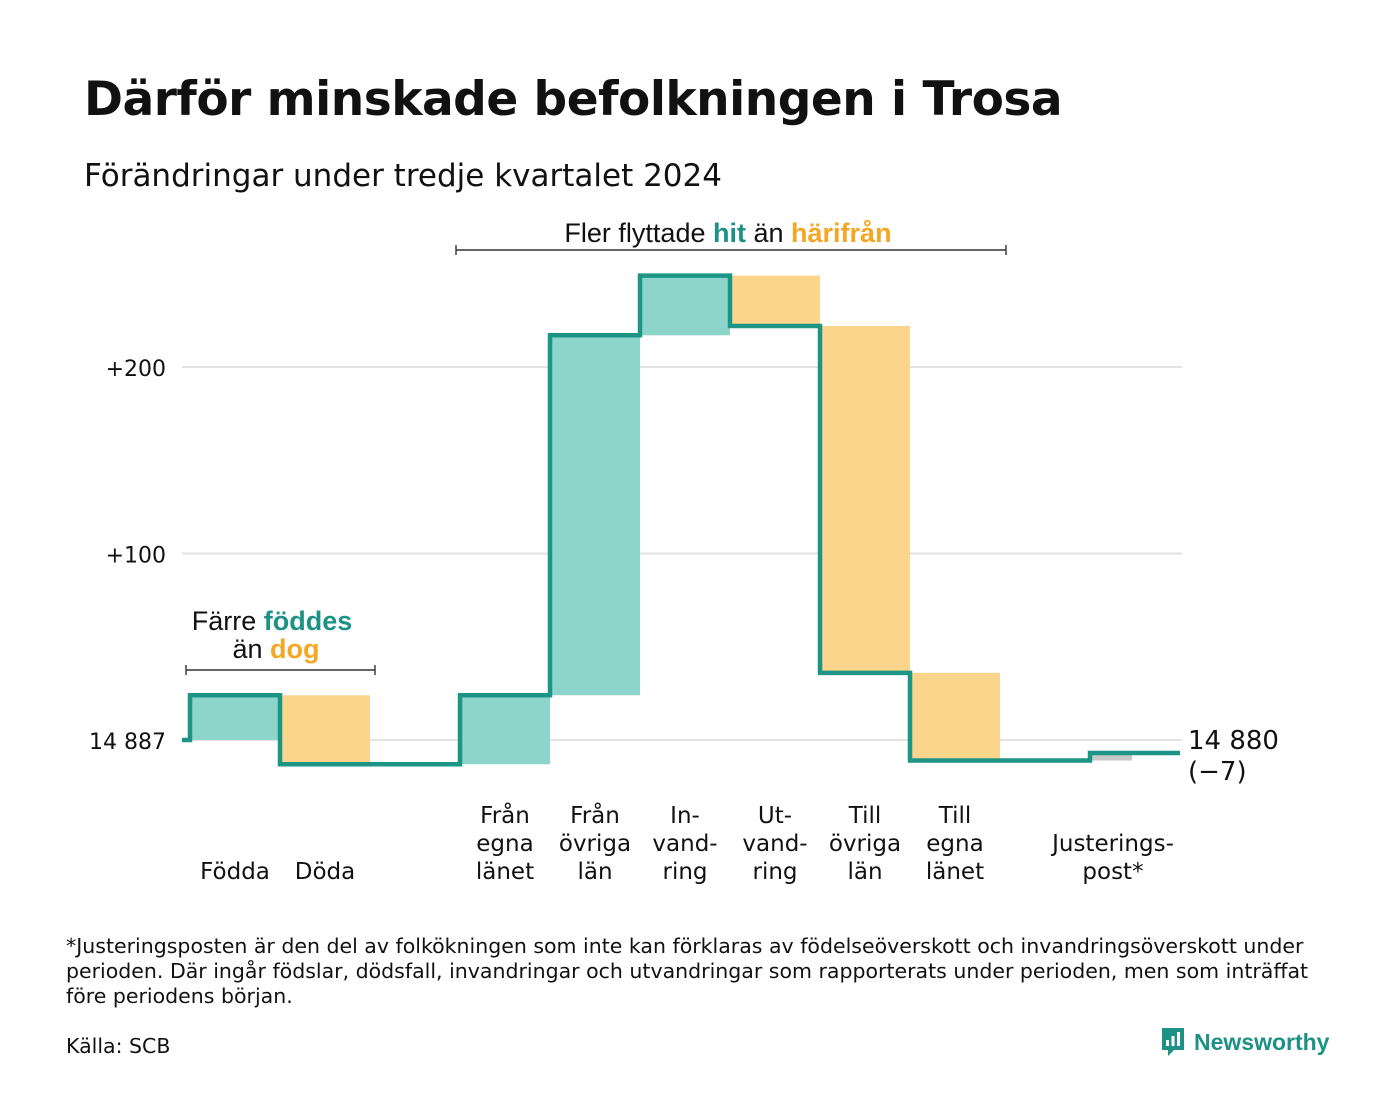 The height and width of the screenshot is (1120, 1400). What do you see at coordinates (136, 556) in the screenshot?
I see `y-tick-label: +100` at bounding box center [136, 556].